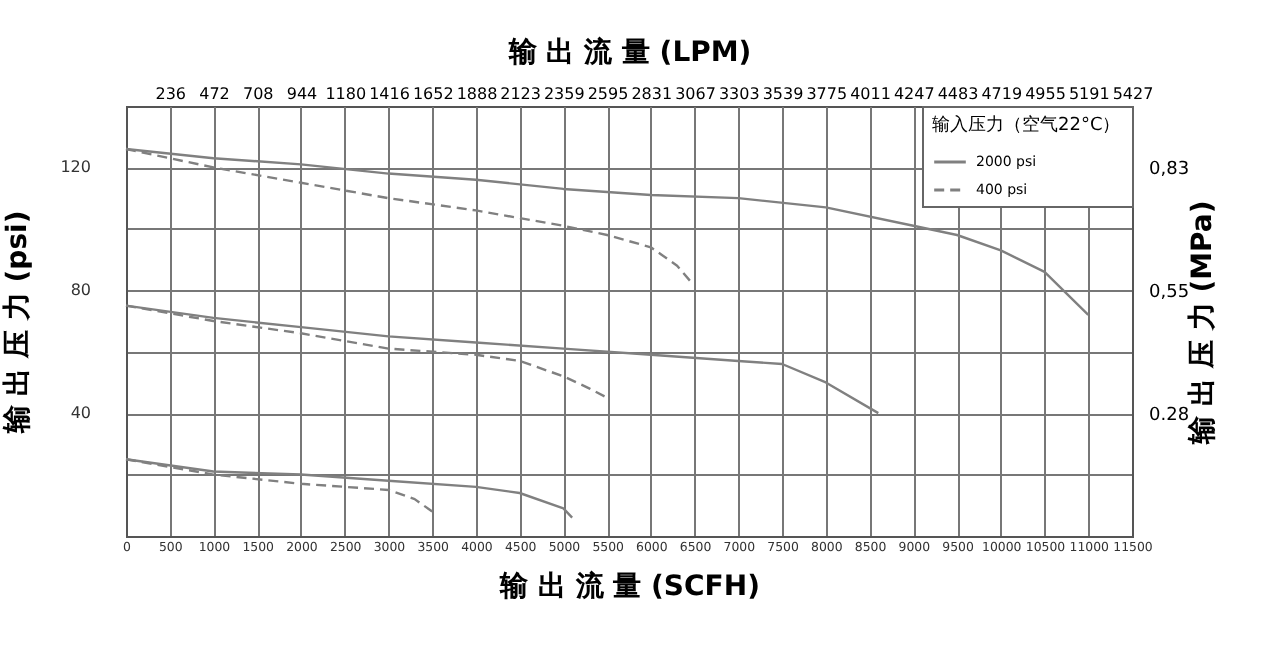 This screenshot has width=1284, height=652. Describe the element at coordinates (695, 94) in the screenshot. I see `x2-tick-label: 3067` at that location.